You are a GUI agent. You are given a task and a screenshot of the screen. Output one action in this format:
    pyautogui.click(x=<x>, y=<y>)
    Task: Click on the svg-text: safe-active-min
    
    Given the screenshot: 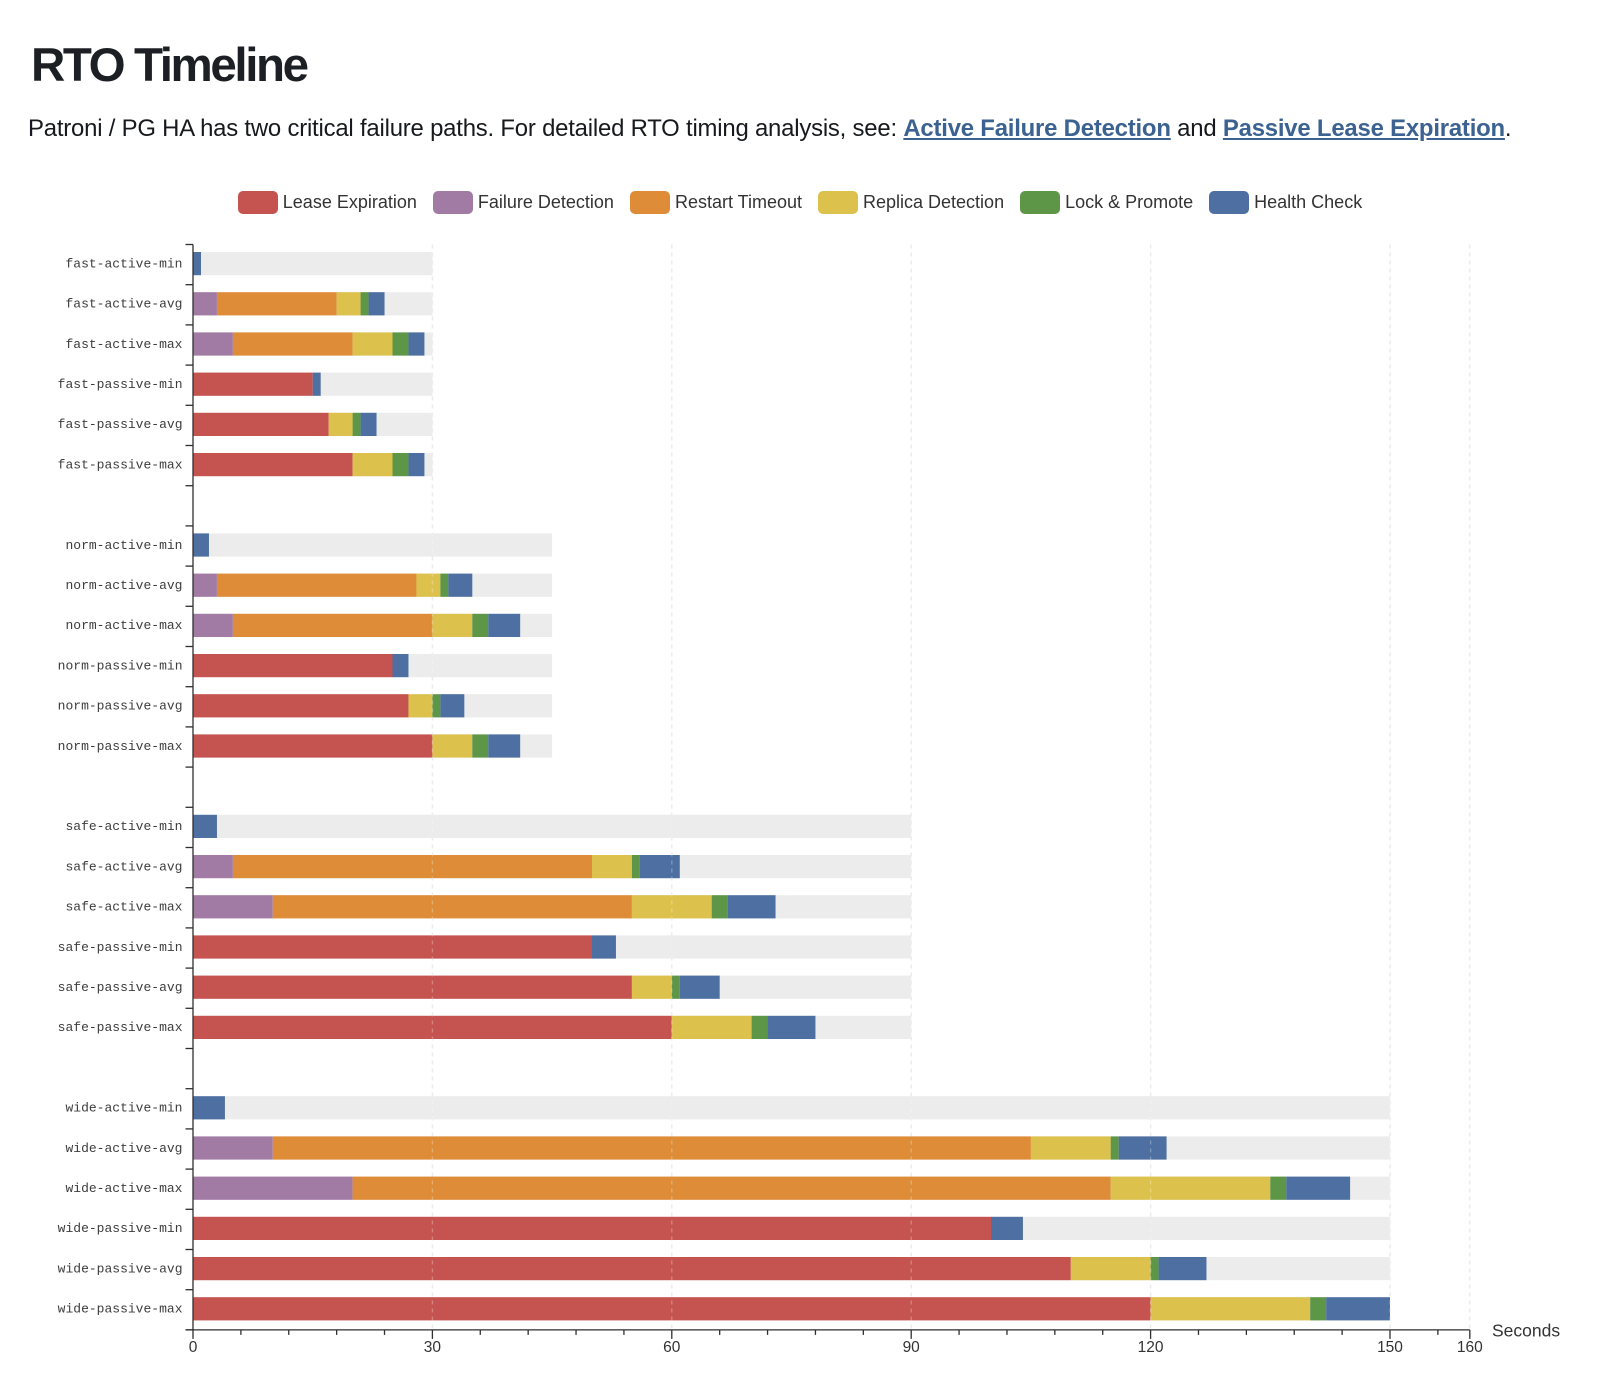 What is the action you would take?
    pyautogui.click(x=123, y=826)
    